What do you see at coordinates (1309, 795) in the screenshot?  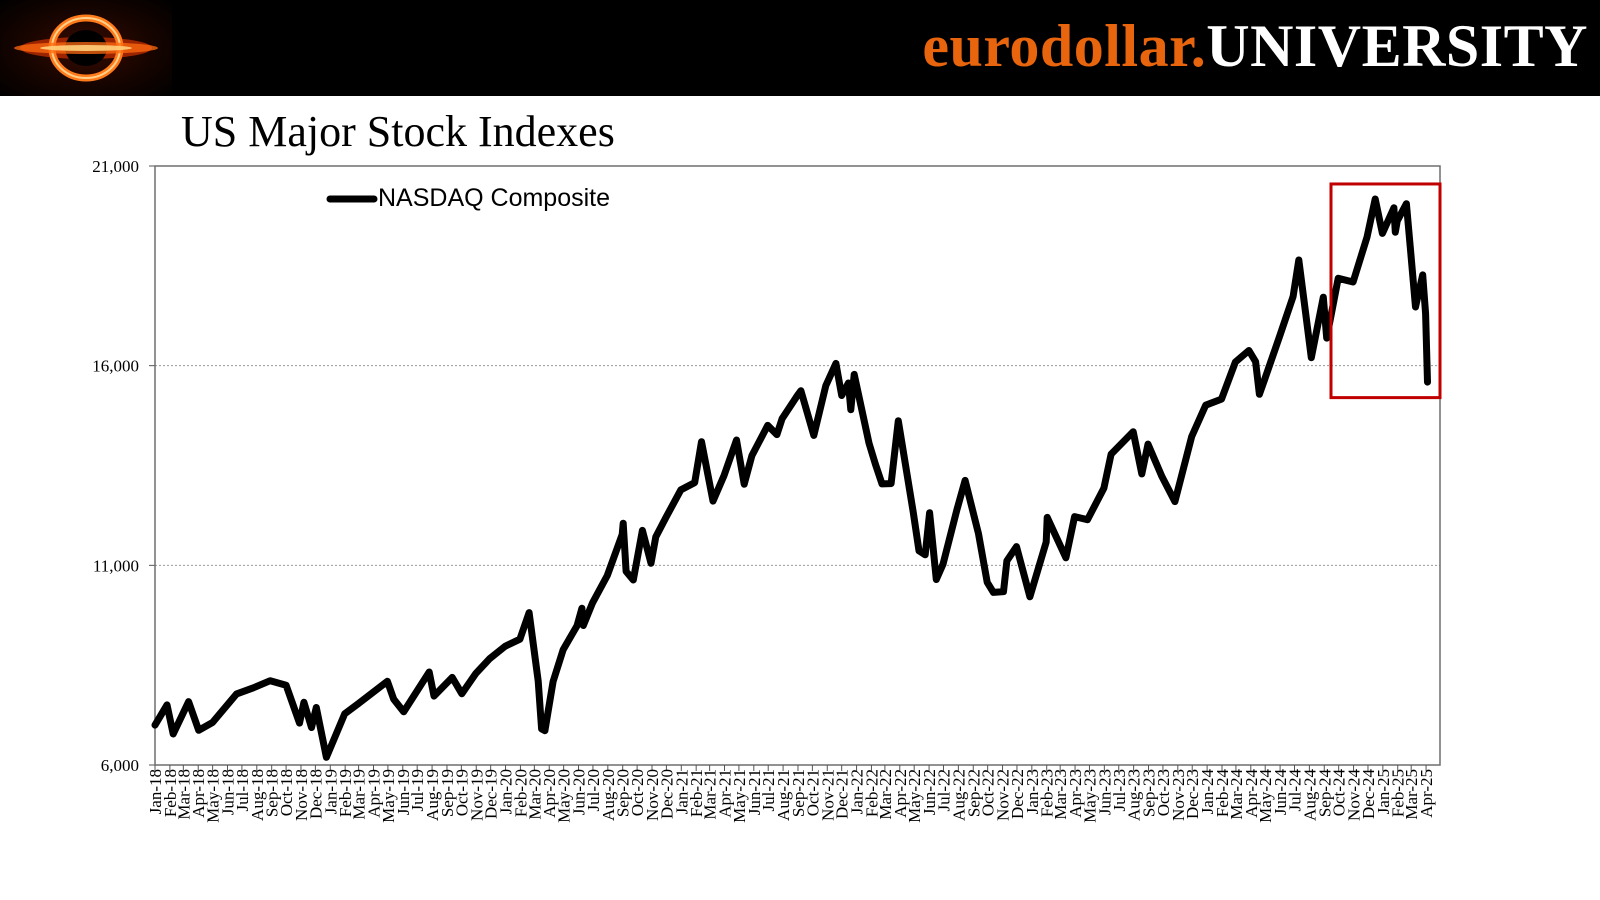 I see `x-tick-label: Aug-24` at bounding box center [1309, 795].